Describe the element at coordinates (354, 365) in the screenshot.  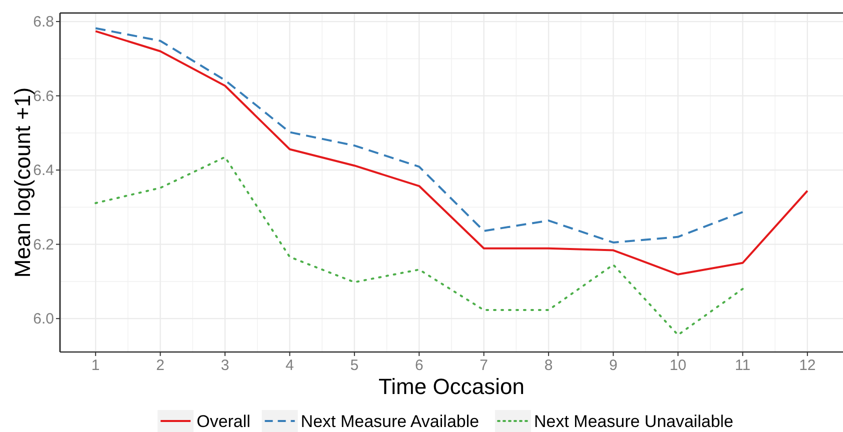
I see `x-tick-label: 5` at that location.